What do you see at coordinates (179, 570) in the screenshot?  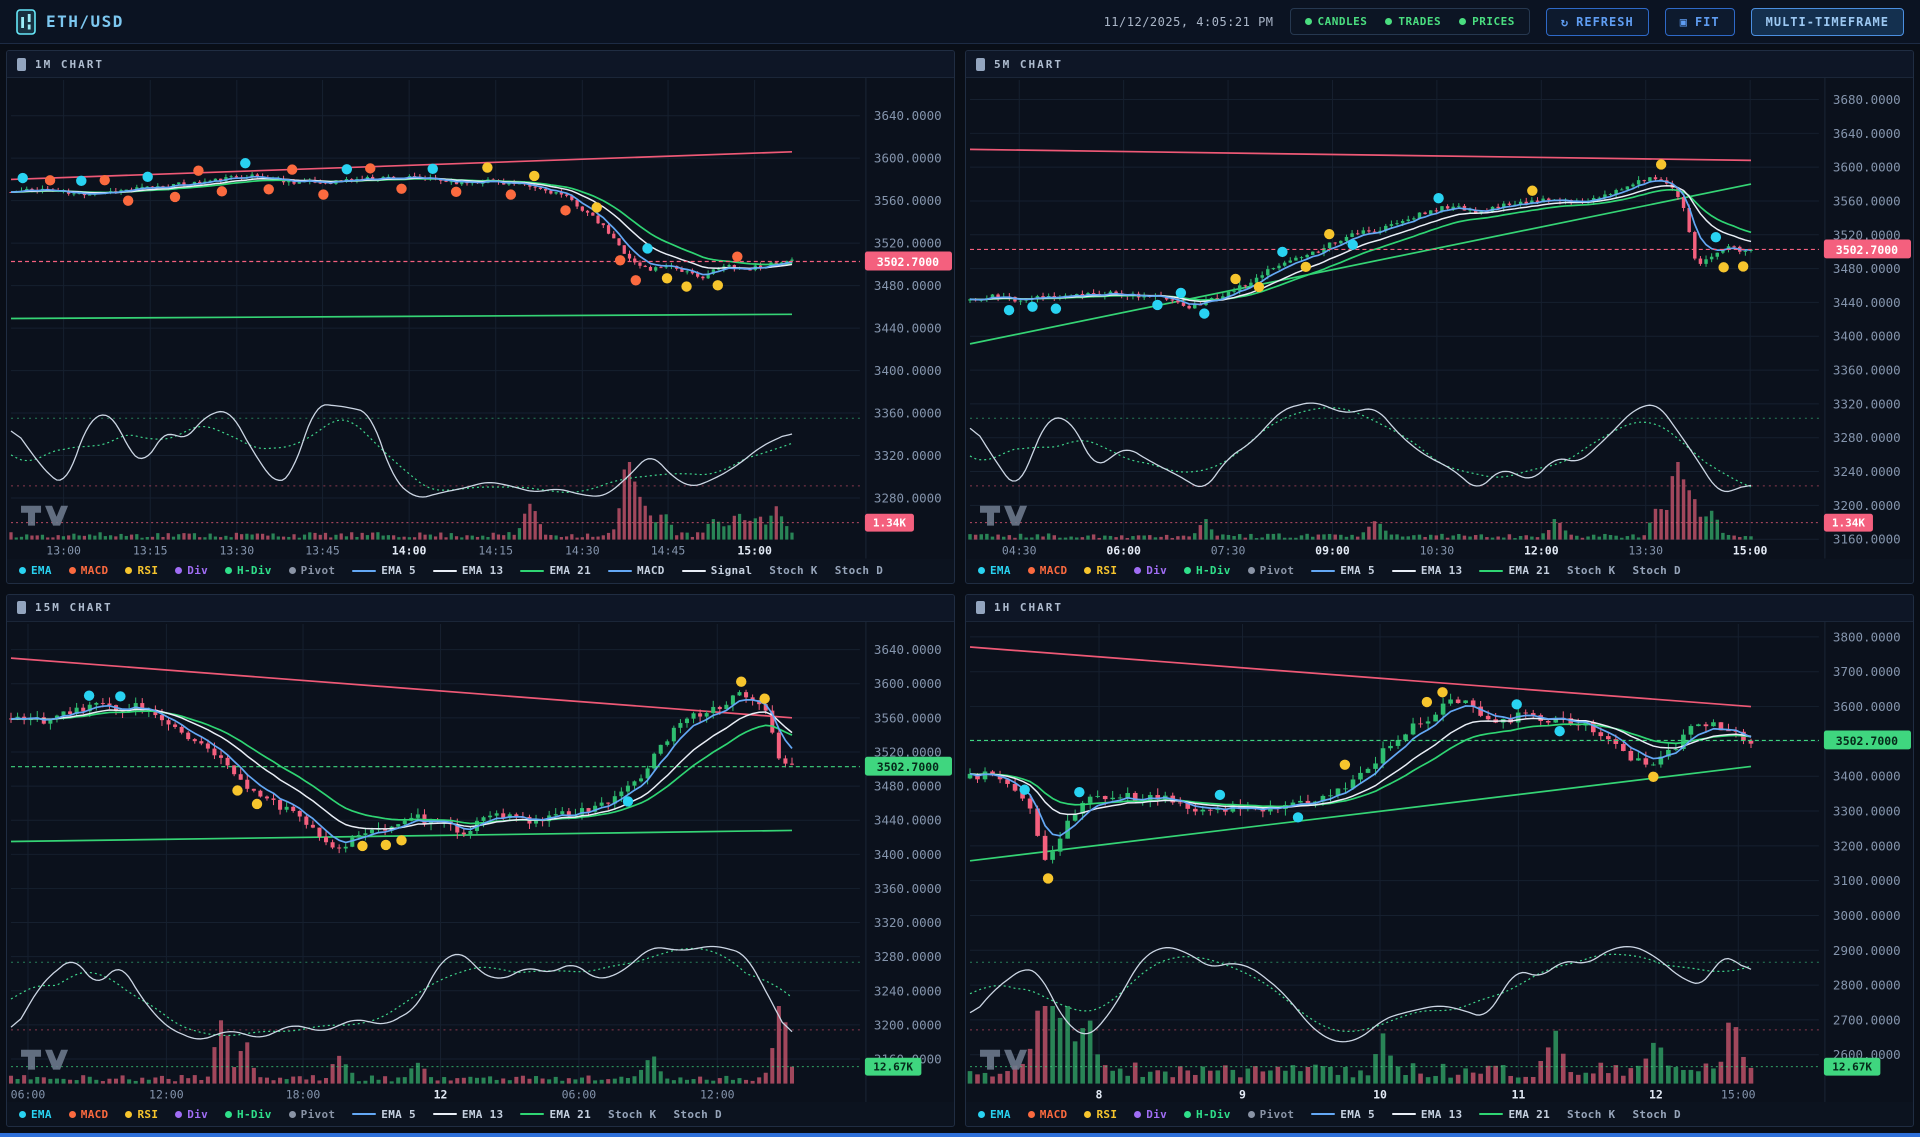 I see `div-swatch-icon` at bounding box center [179, 570].